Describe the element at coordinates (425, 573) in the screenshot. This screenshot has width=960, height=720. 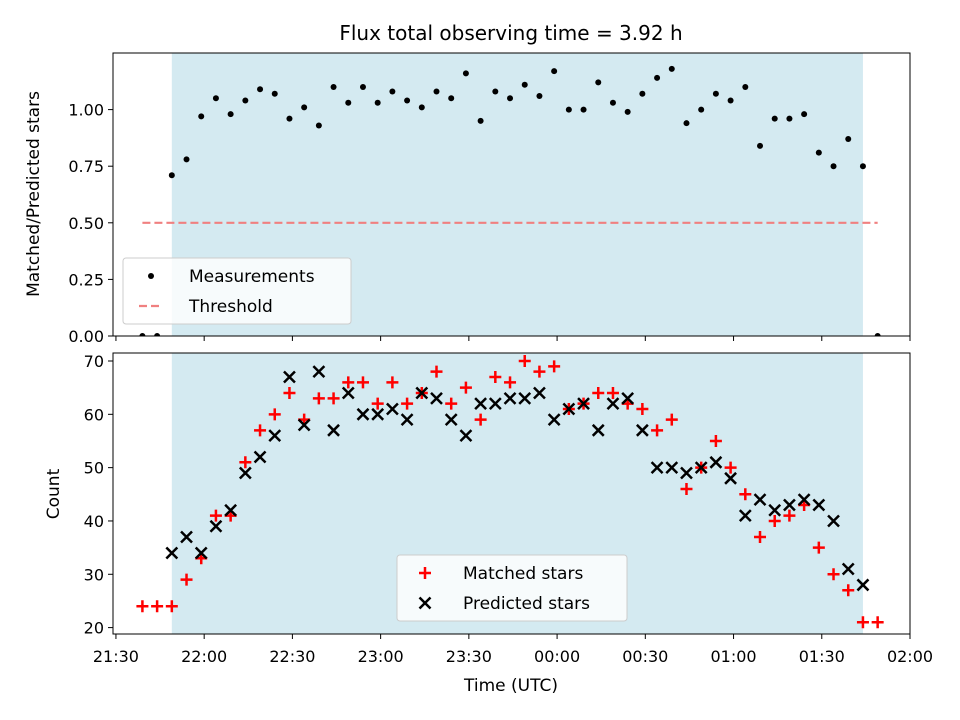
I see `legend-marker` at that location.